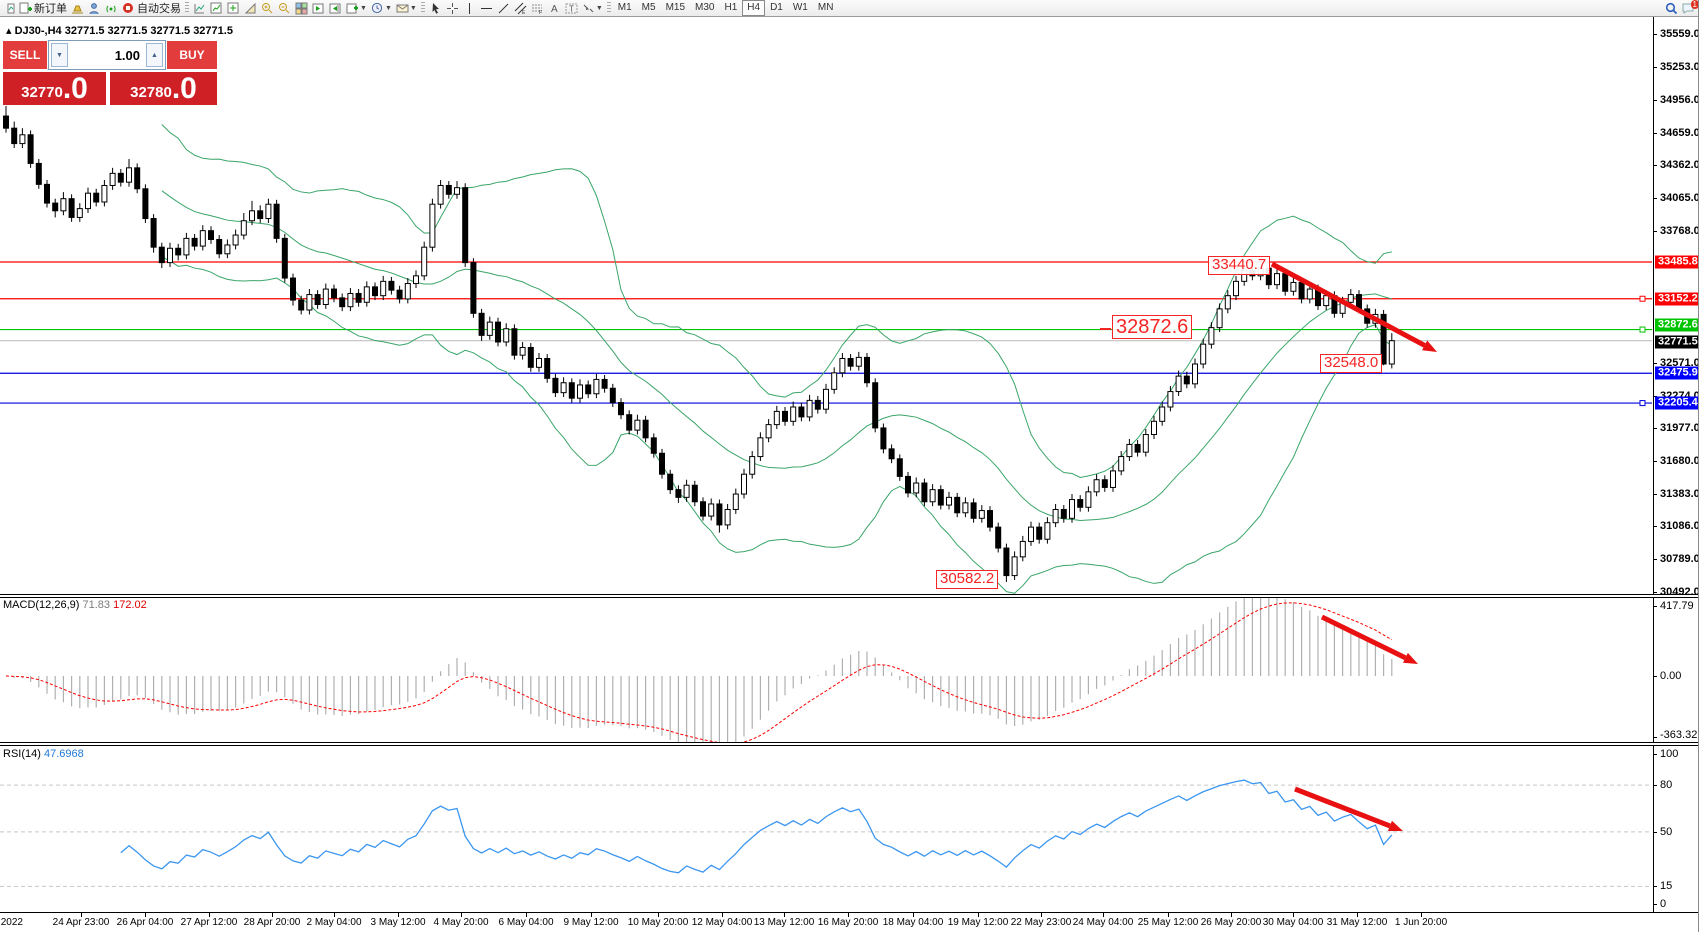  Describe the element at coordinates (452, 8) in the screenshot. I see `crosshair-icon` at that location.